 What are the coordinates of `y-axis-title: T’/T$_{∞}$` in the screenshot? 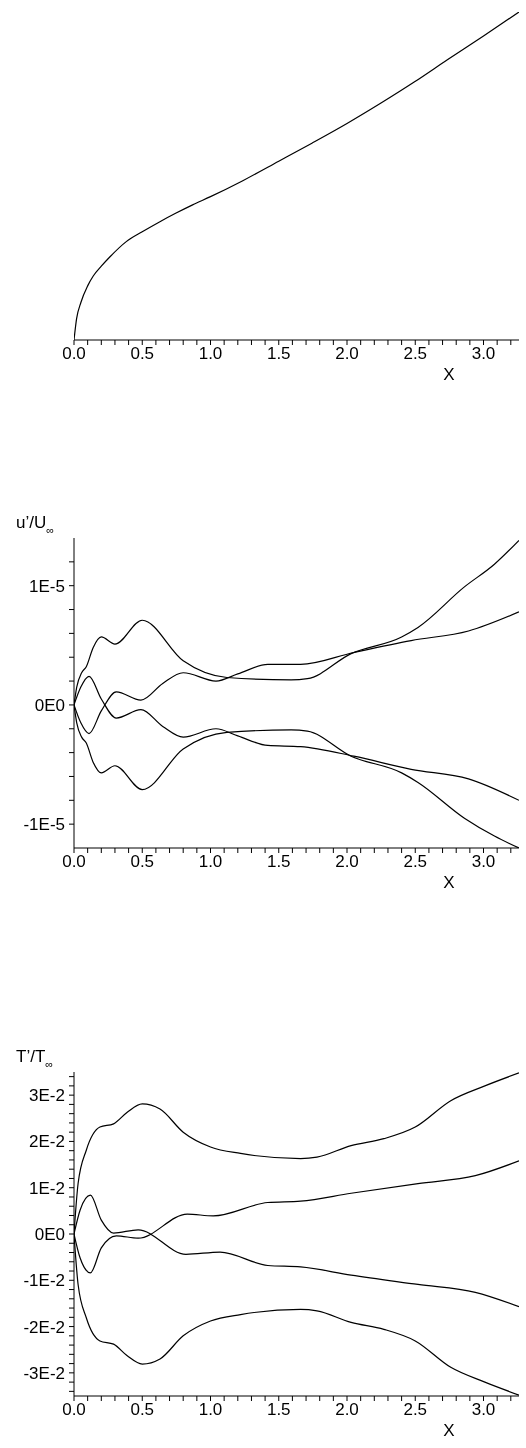 It's located at (35, 1058).